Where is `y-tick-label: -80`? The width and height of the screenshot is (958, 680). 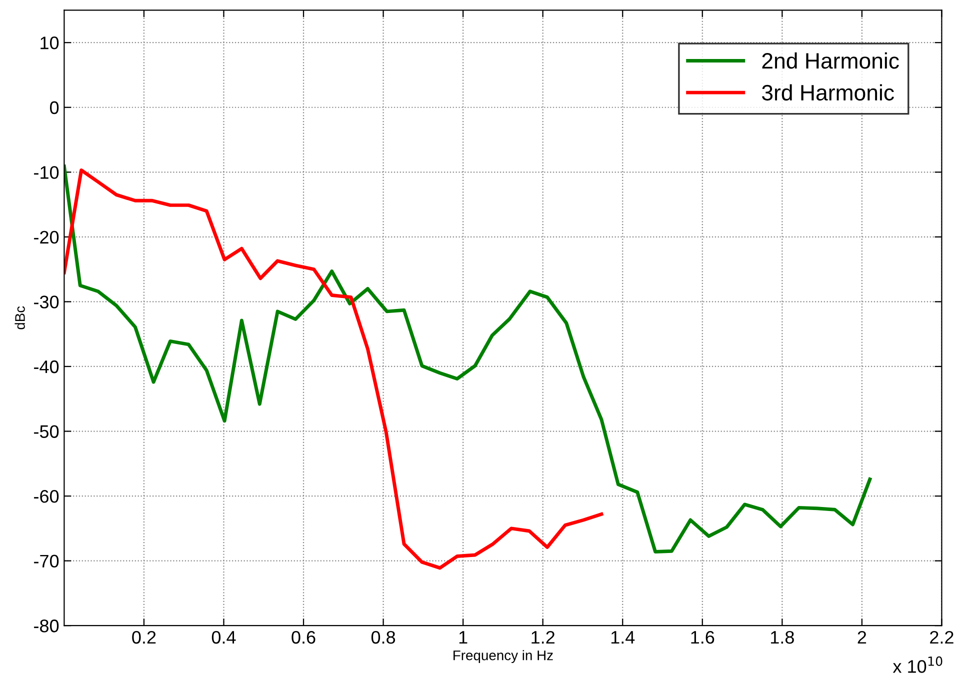 y-tick-label: -80 is located at coordinates (46, 626).